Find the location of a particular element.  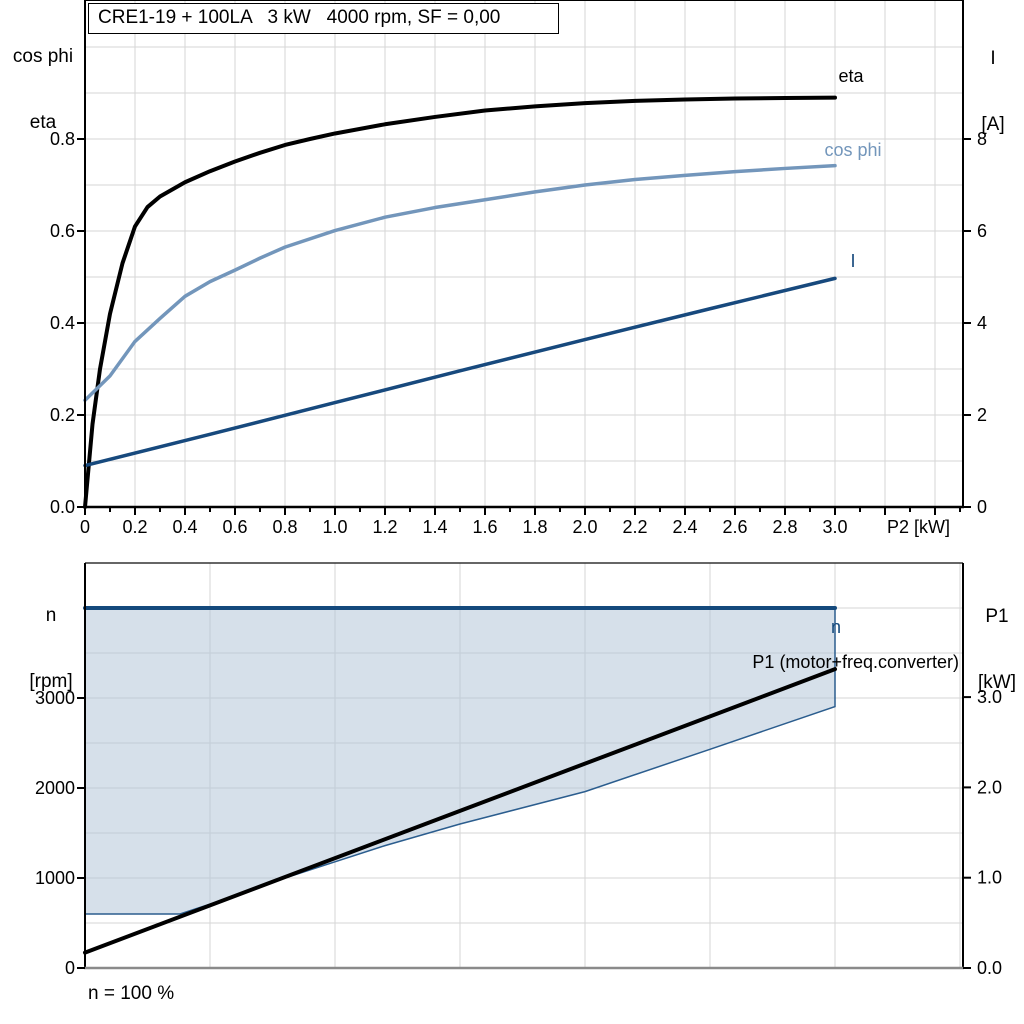

left-tick-label: 0 is located at coordinates (70, 968).